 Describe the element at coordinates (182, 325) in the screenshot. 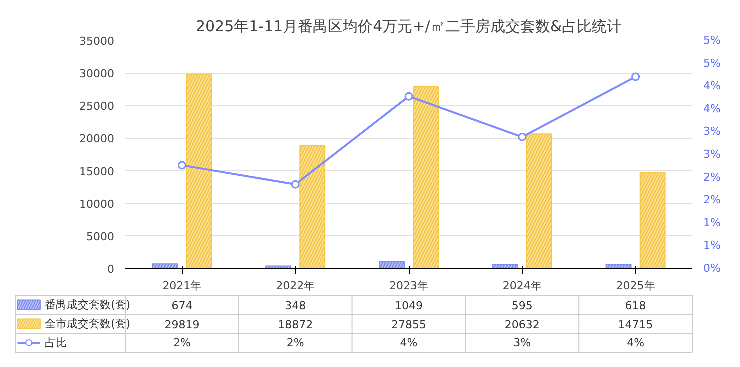

I see `data-label: 29819` at that location.